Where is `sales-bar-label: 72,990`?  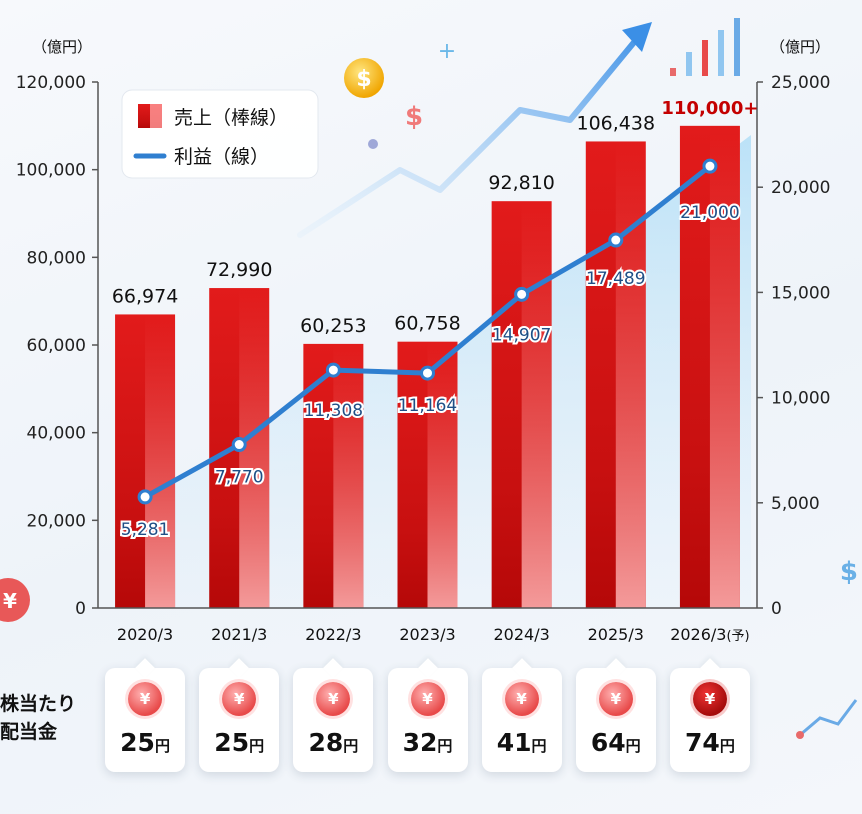 sales-bar-label: 72,990 is located at coordinates (239, 270).